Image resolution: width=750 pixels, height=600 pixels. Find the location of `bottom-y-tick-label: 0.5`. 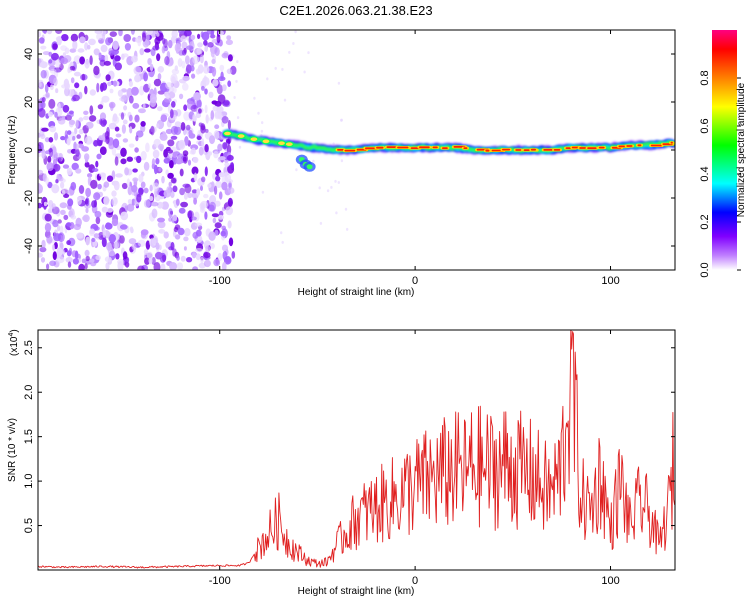

bottom-y-tick-label: 0.5 is located at coordinates (29, 525).